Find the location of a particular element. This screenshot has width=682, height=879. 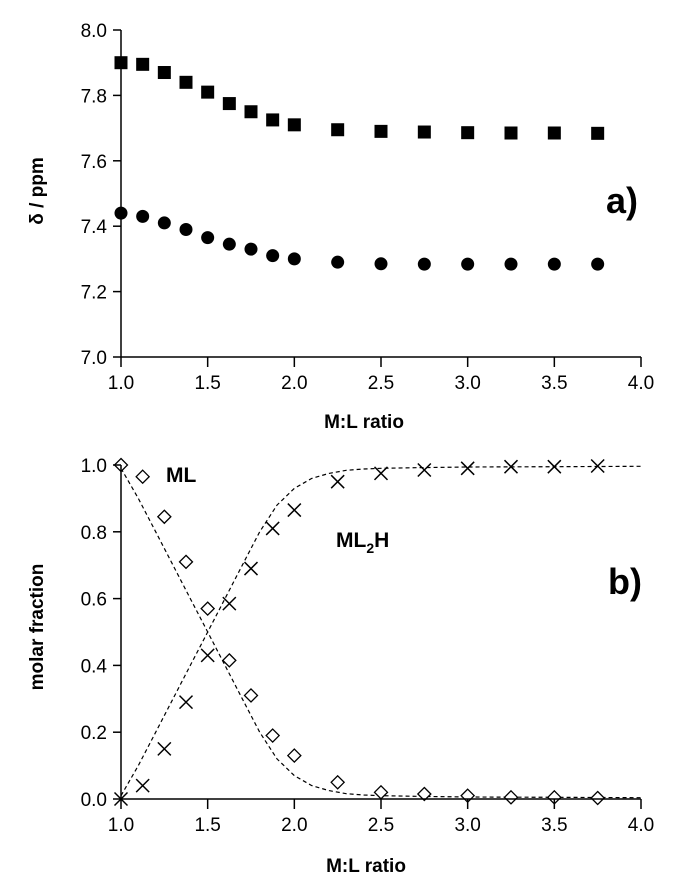

series-label-ml2h-suffix: H is located at coordinates (381, 540).